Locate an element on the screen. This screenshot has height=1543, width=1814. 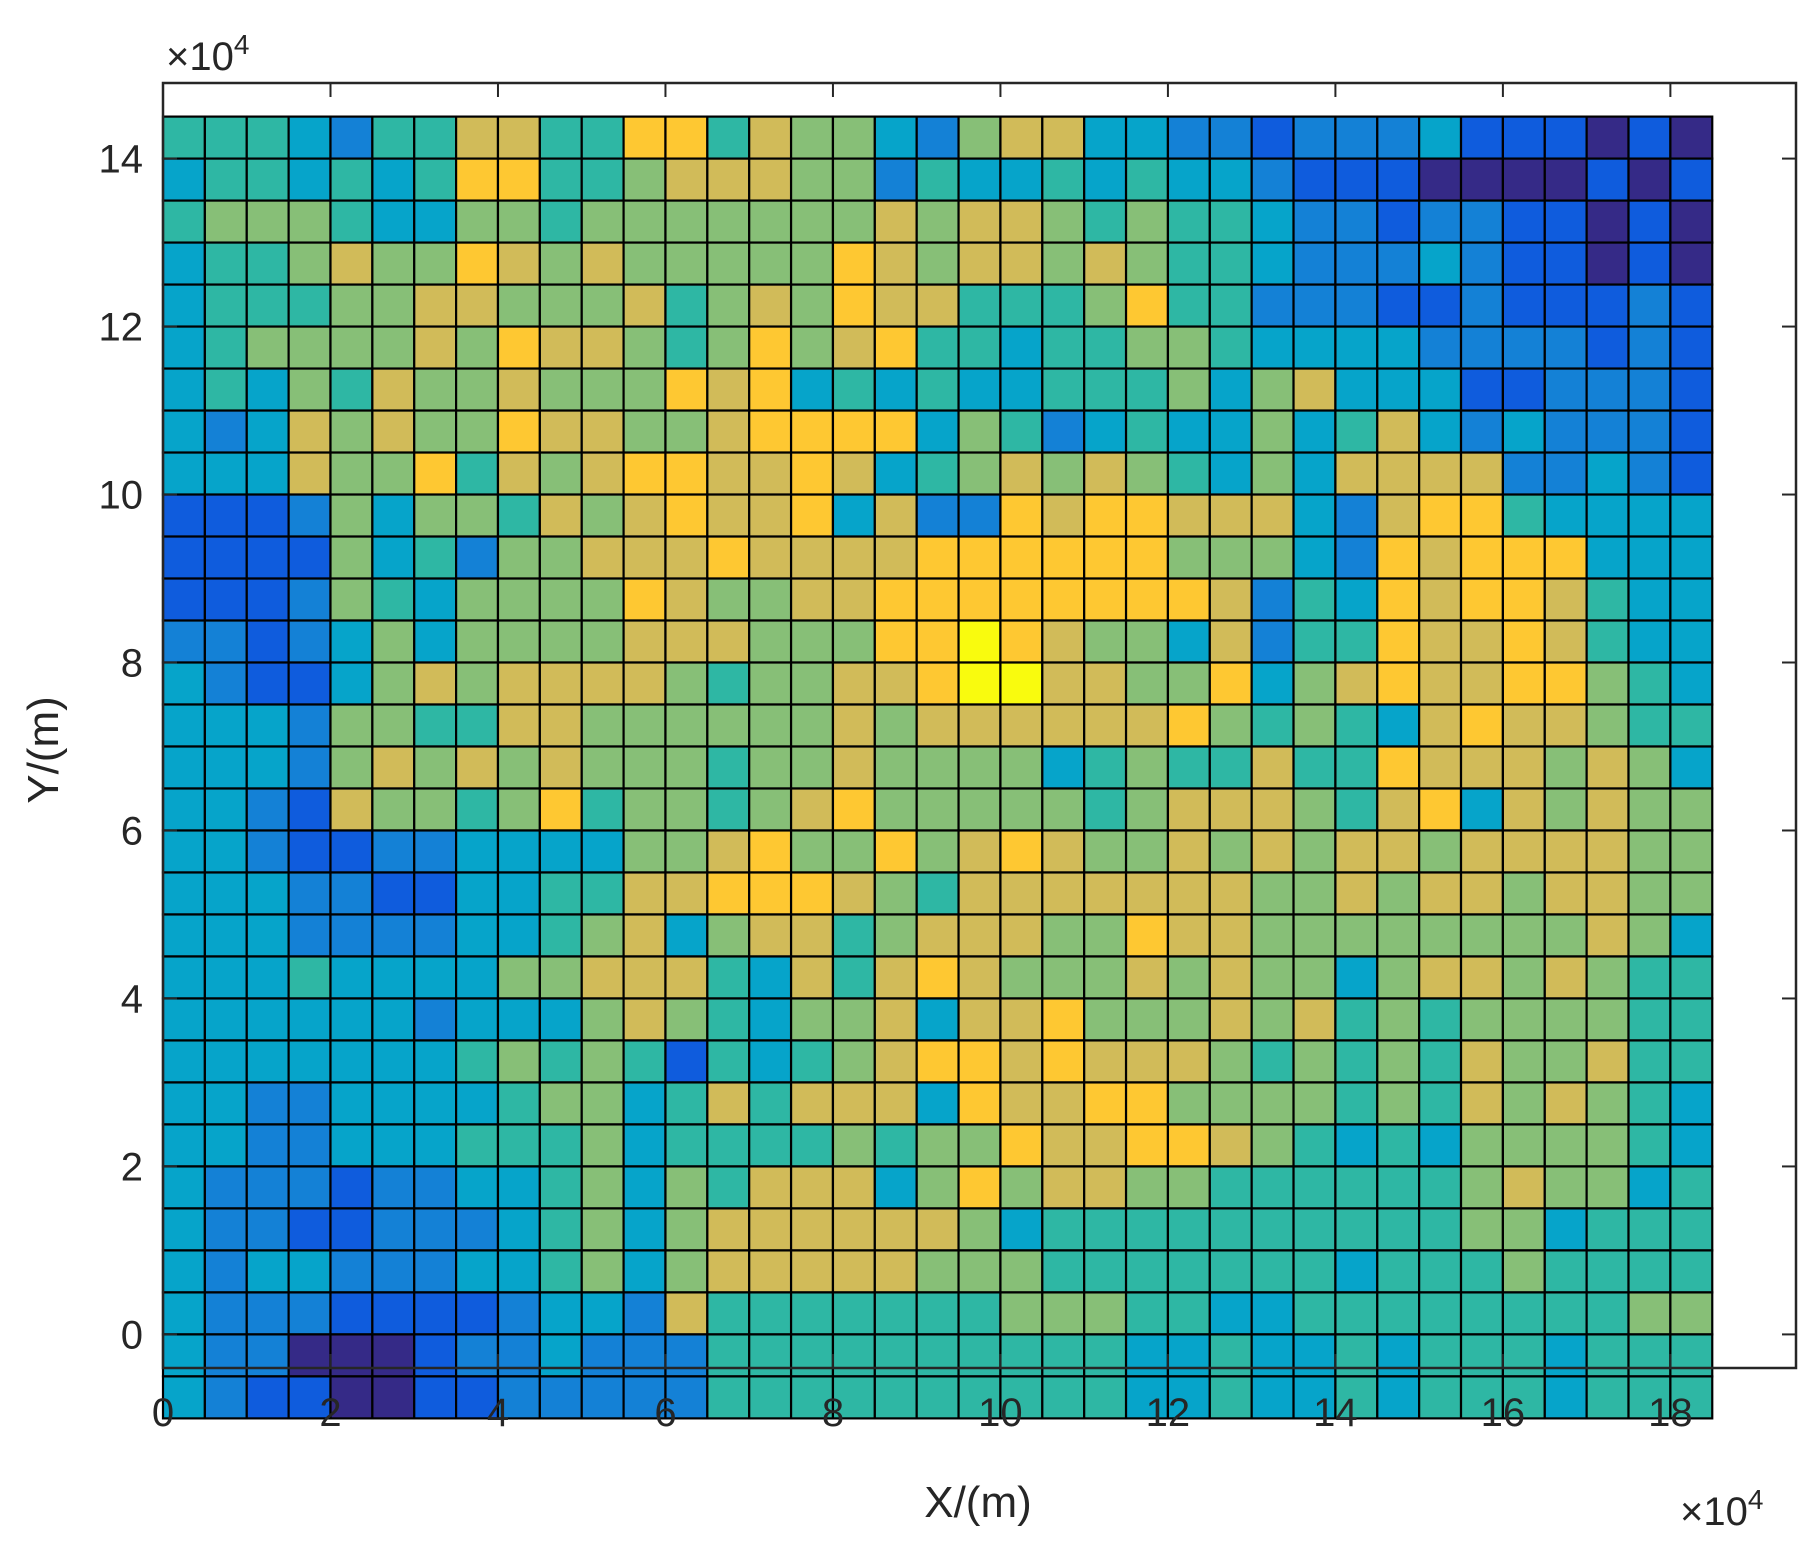
x-tick-label: 8 is located at coordinates (833, 1413).